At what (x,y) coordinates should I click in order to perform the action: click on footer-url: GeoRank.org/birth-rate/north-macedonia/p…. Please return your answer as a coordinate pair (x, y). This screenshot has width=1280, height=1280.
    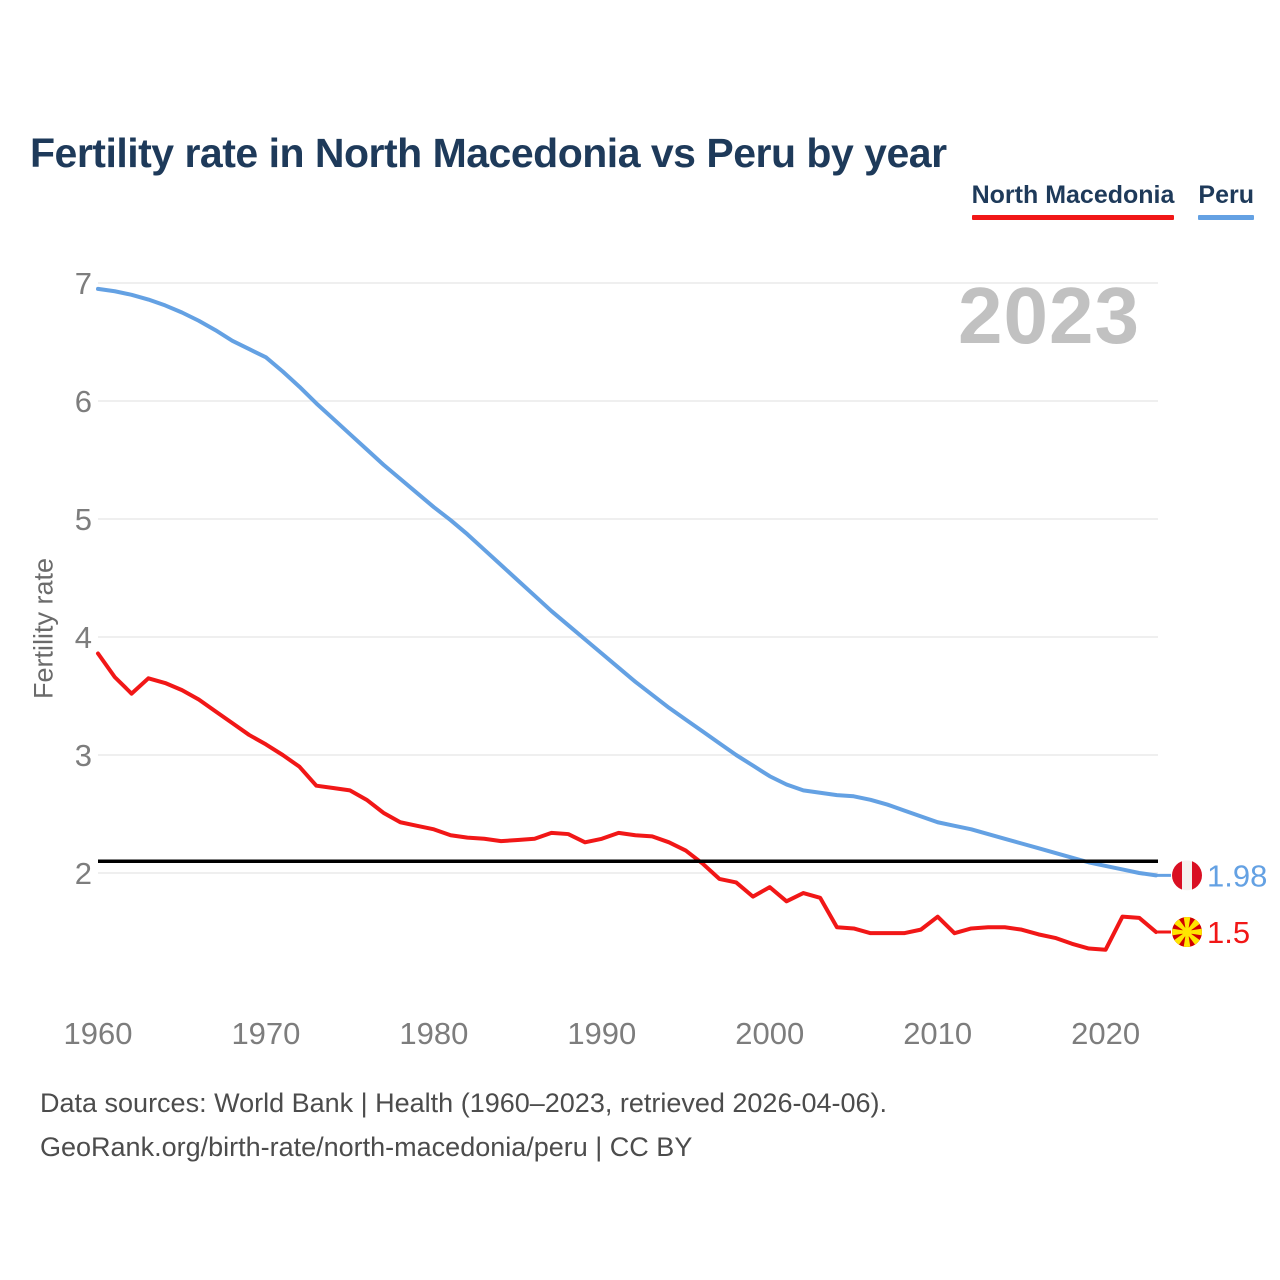
    Looking at the image, I should click on (366, 1146).